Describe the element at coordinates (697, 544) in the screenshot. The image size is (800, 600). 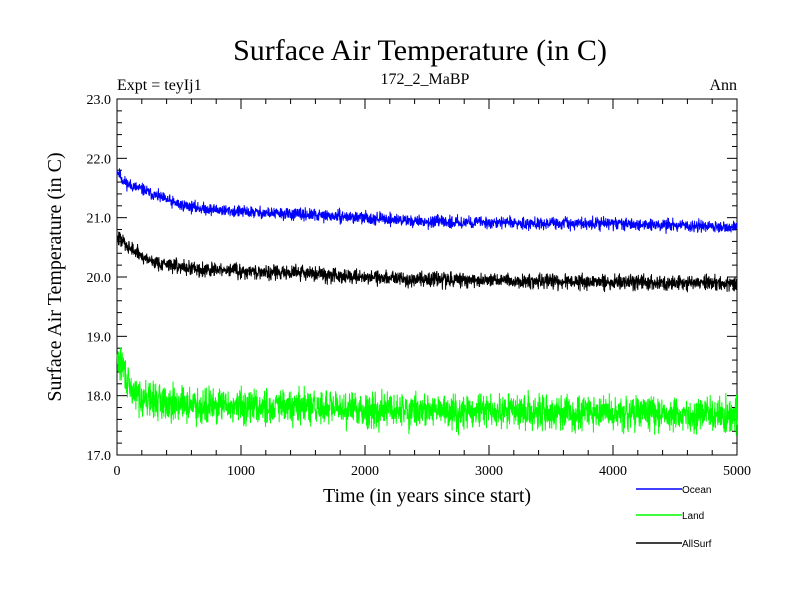
I see `legend-label-allsurf: AllSurf` at that location.